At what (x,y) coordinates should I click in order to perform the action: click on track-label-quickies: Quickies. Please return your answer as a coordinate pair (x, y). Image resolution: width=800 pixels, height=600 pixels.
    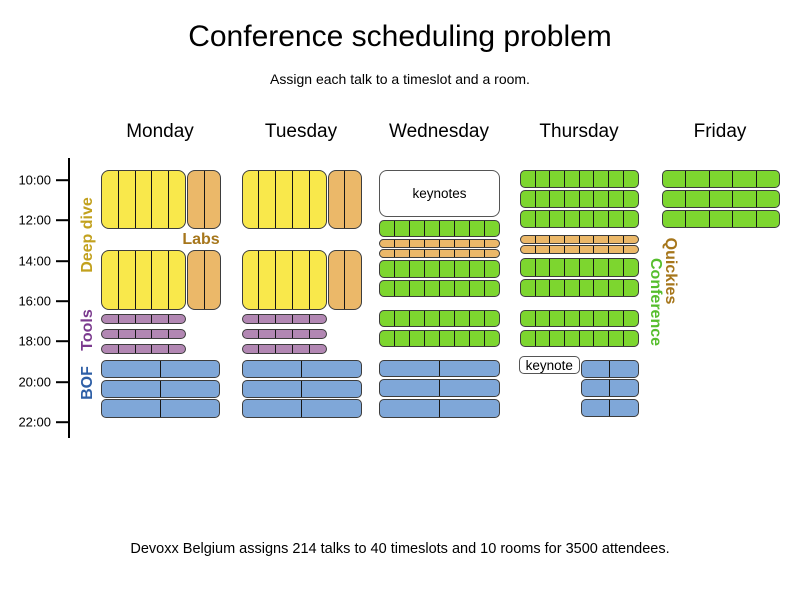
    Looking at the image, I should click on (670, 271).